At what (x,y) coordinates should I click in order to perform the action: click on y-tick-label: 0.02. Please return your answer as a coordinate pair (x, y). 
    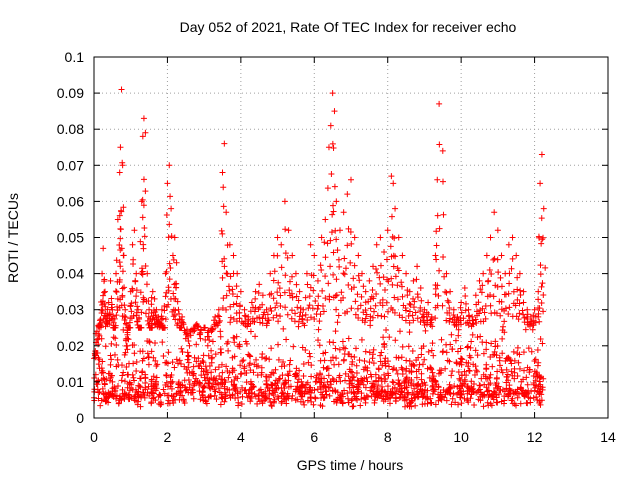
    Looking at the image, I should click on (70, 346).